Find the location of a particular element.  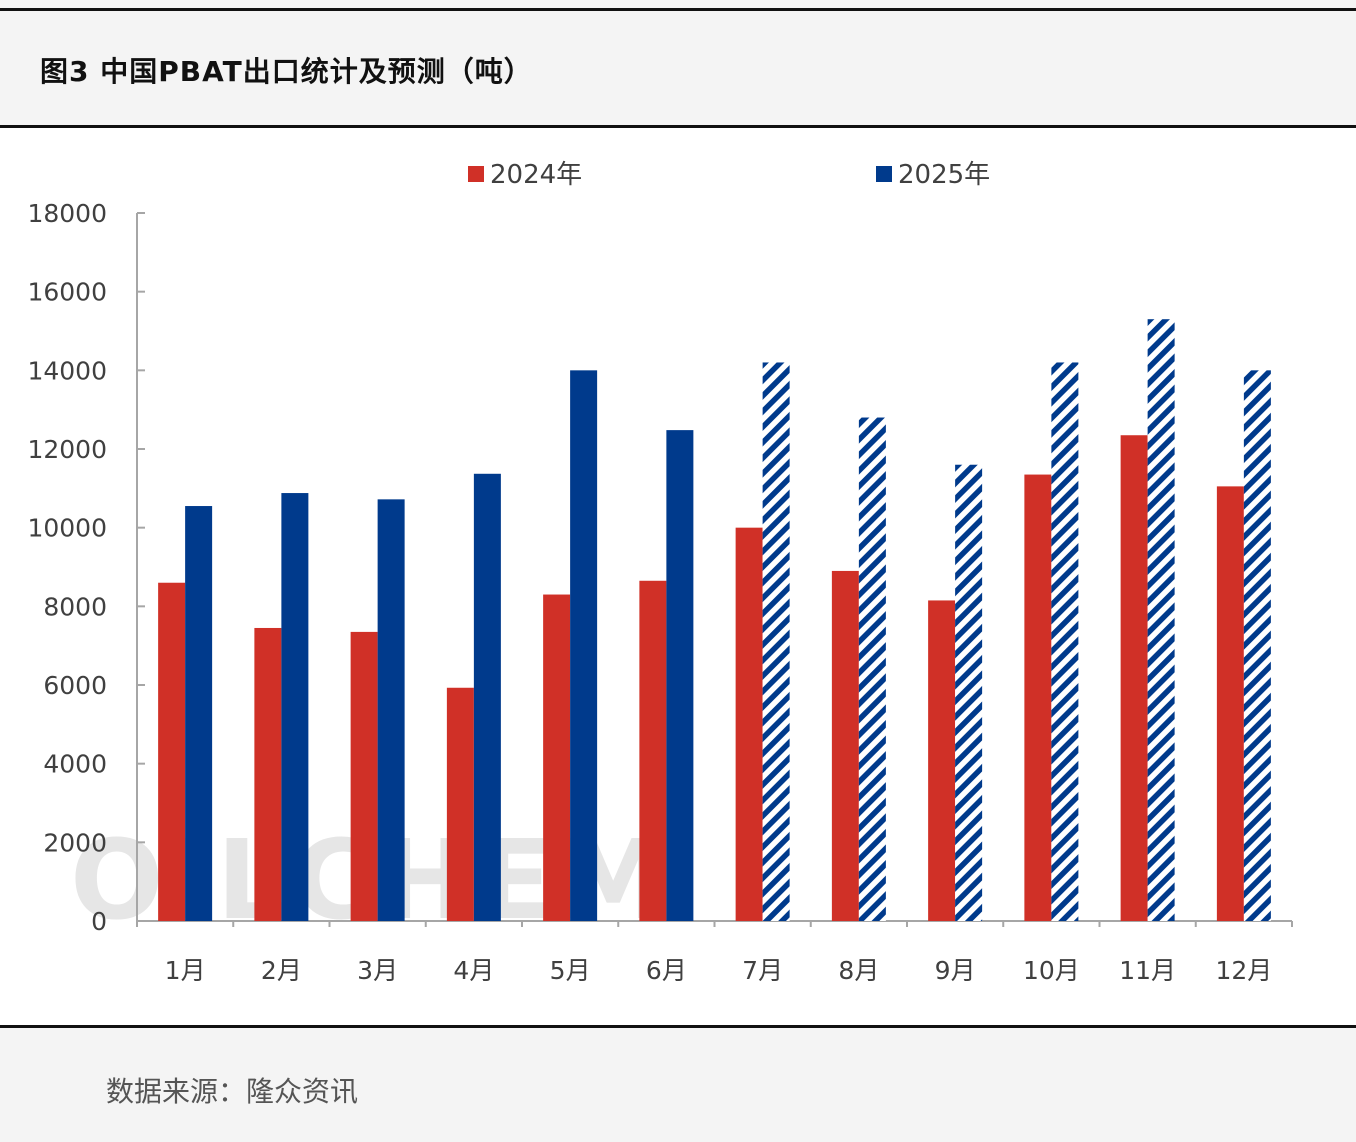

y-tick-label: 18000 is located at coordinates (67, 213).